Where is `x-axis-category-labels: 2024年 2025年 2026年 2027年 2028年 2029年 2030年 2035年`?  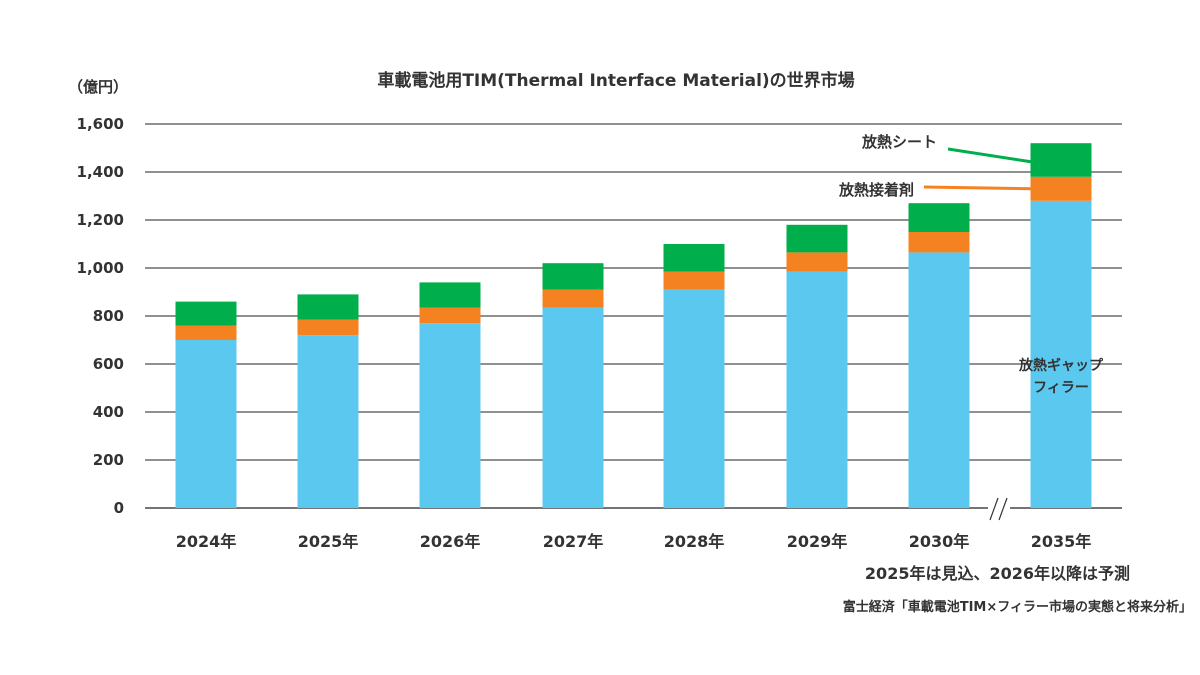 x-axis-category-labels: 2024年 2025年 2026年 2027年 2028年 2029年 2030年 2035年 is located at coordinates (634, 541).